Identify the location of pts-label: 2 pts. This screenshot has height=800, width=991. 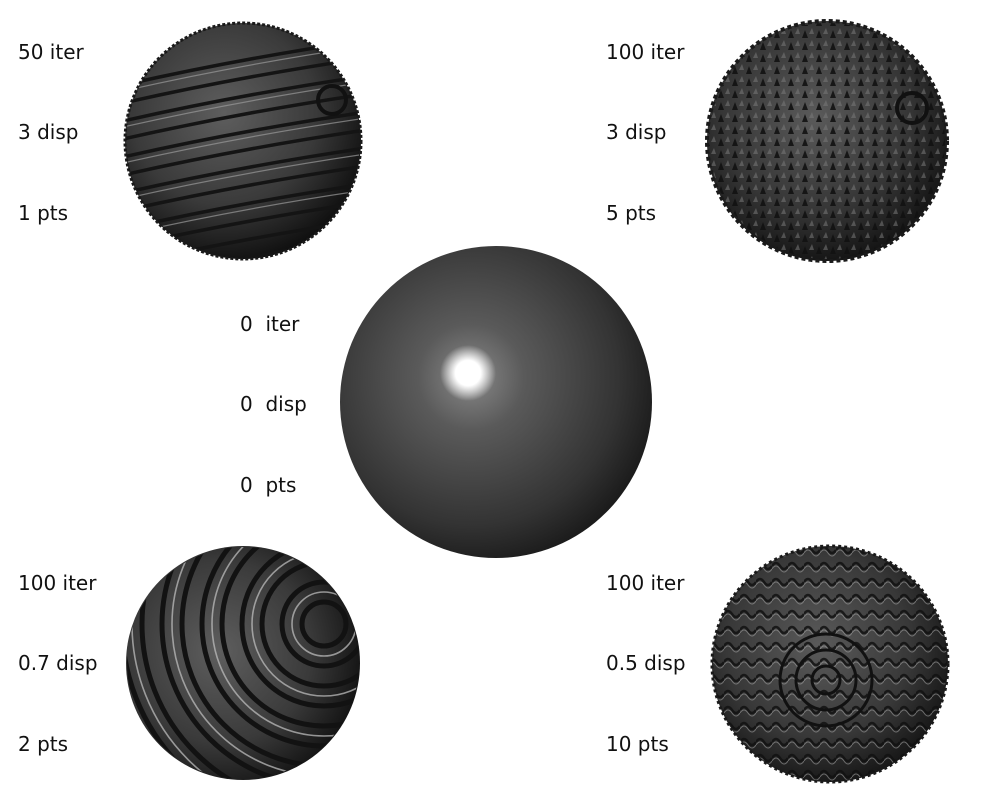
(43, 744).